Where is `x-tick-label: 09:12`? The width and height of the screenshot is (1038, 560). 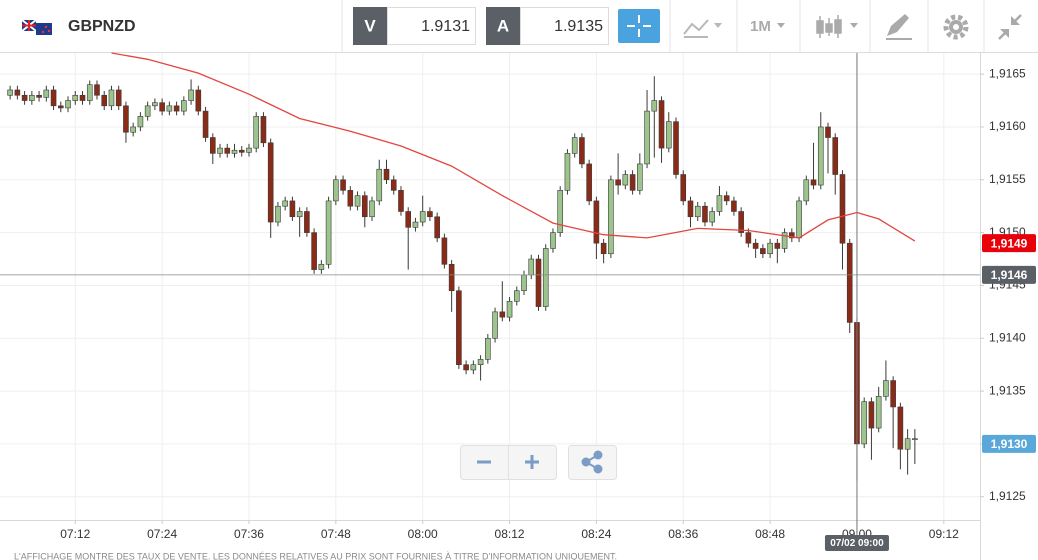
x-tick-label: 09:12 is located at coordinates (944, 534).